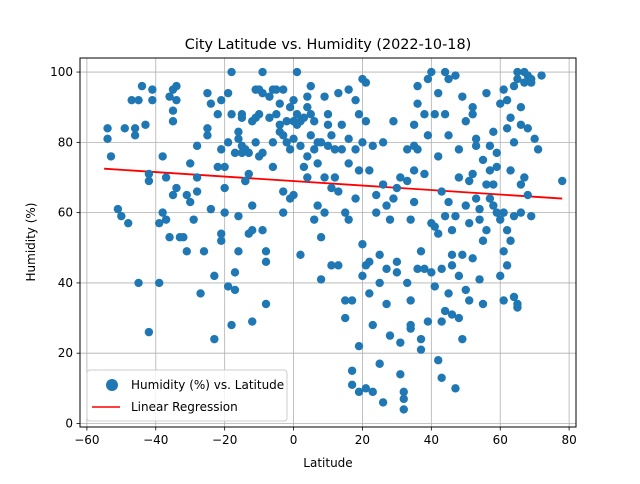 The width and height of the screenshot is (640, 484). Describe the element at coordinates (69, 423) in the screenshot. I see `y-tick-label: 0` at that location.